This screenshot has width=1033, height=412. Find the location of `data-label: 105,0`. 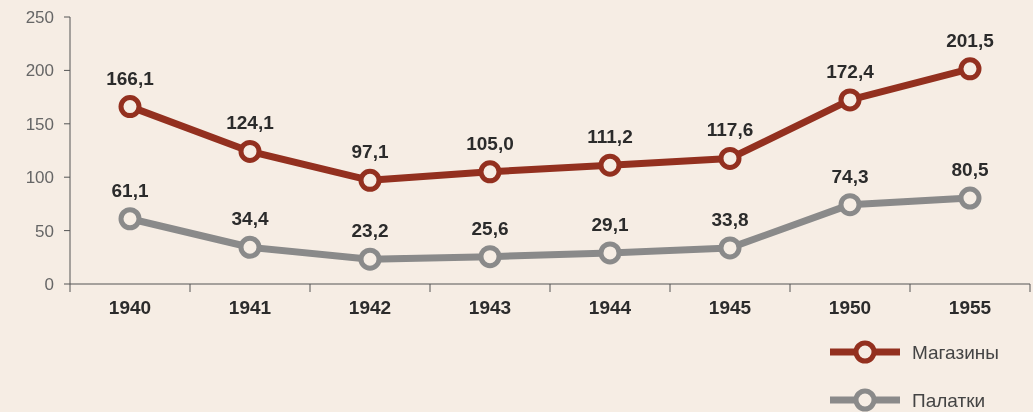

data-label: 105,0 is located at coordinates (490, 143).